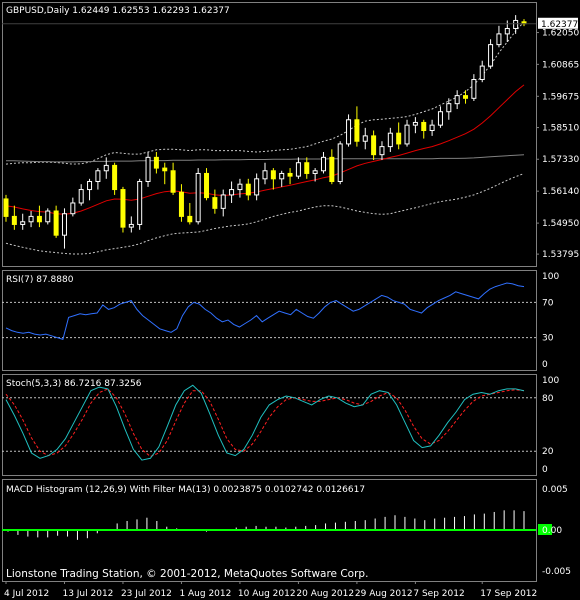  Describe the element at coordinates (560, 224) in the screenshot. I see `y-tick-label: 1.54950` at that location.